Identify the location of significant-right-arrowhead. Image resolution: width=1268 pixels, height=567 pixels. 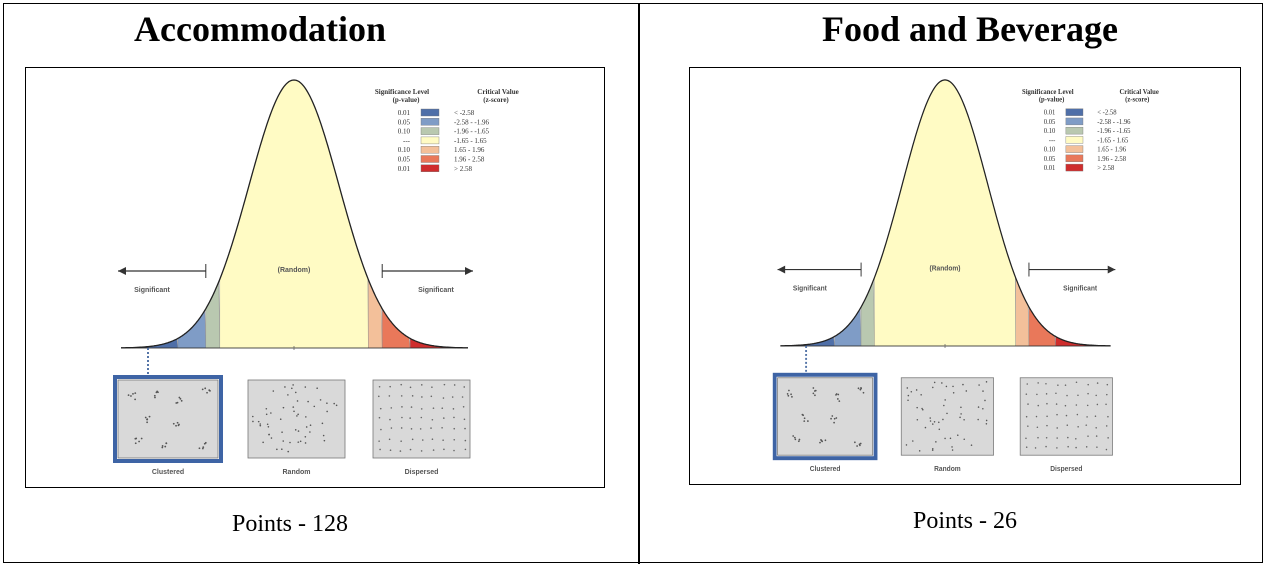
(1111, 269).